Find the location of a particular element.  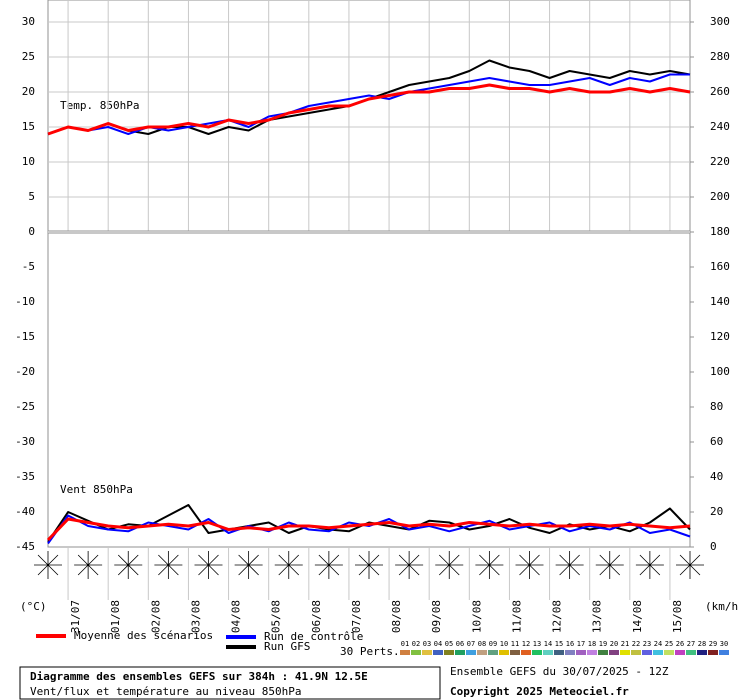

x-tick-label: 31/07 is located at coordinates (75, 616).